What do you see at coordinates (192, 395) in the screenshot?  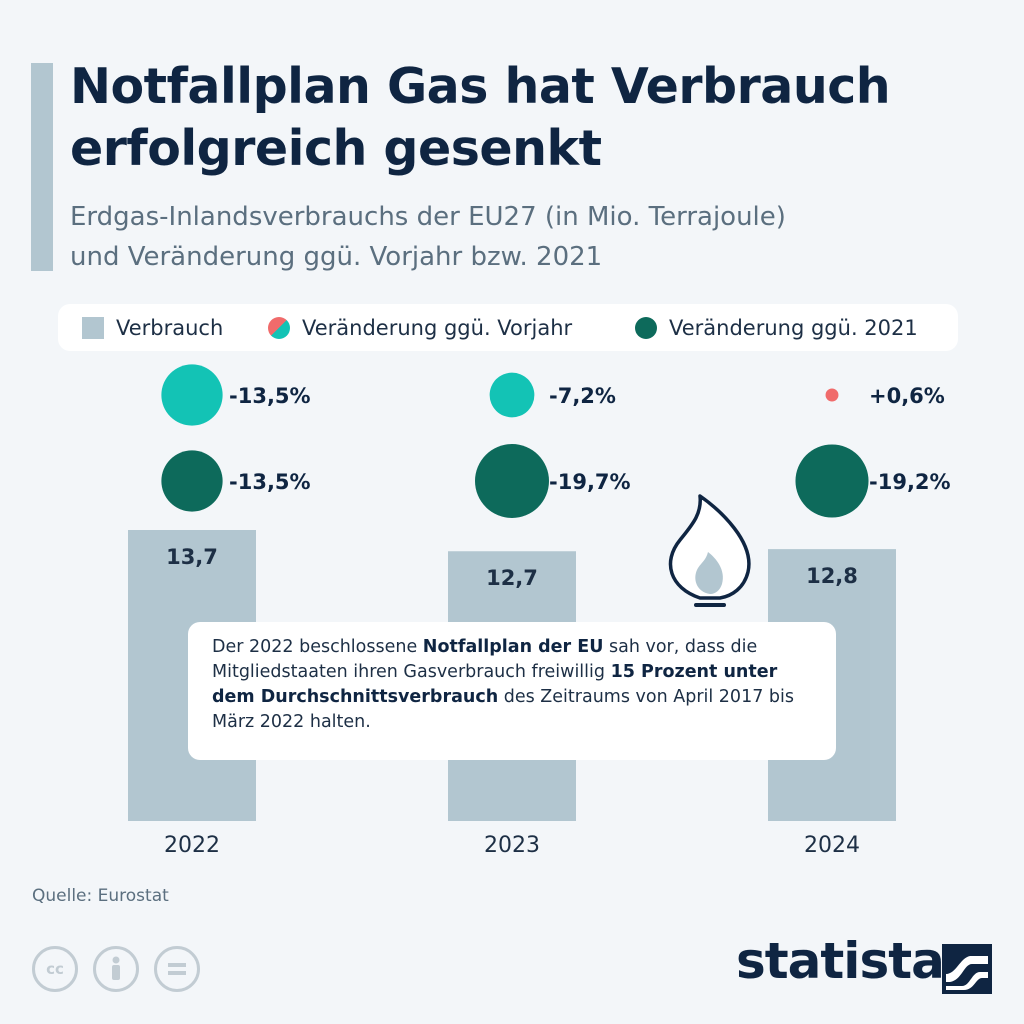 I see `bubble-vorjahr-2022` at bounding box center [192, 395].